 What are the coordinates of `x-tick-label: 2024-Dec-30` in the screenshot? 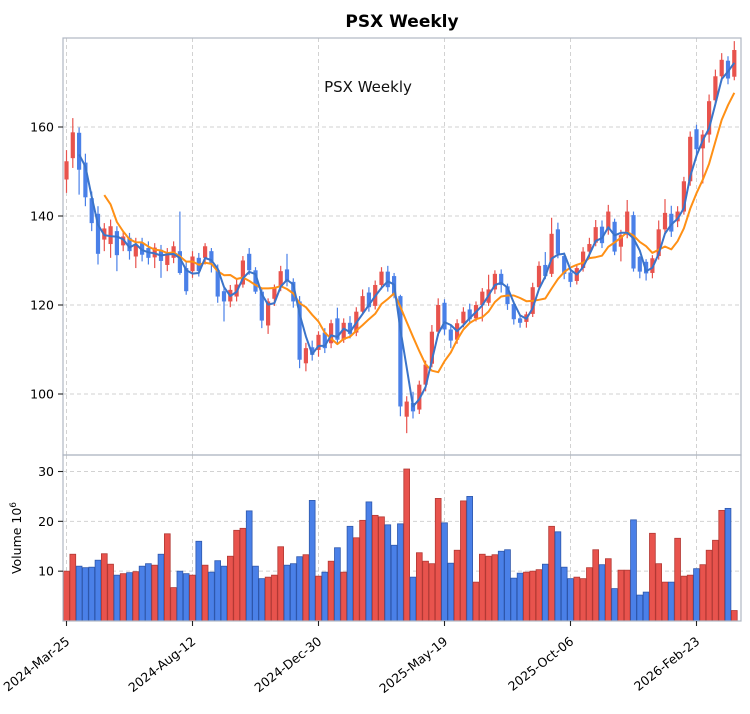 It's located at (287, 665).